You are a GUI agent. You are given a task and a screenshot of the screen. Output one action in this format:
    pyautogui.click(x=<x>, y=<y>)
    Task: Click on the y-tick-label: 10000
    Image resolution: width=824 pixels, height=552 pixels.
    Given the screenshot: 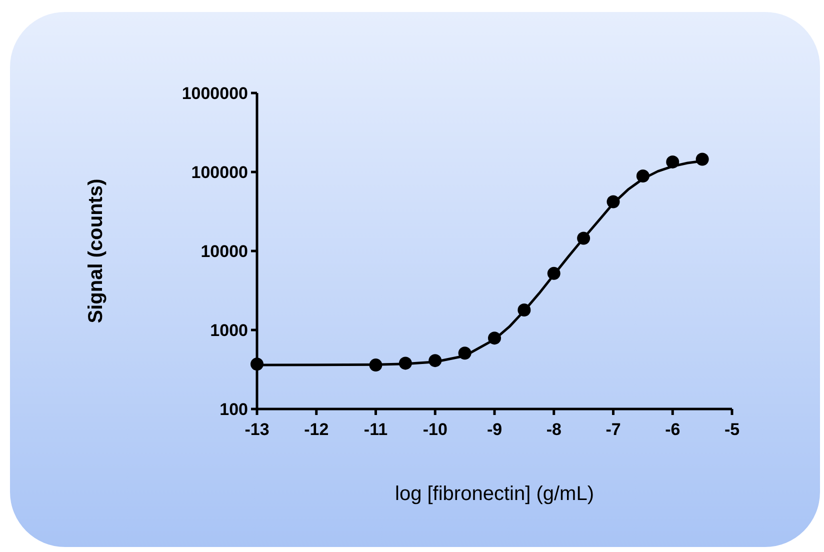 What is the action you would take?
    pyautogui.click(x=224, y=251)
    